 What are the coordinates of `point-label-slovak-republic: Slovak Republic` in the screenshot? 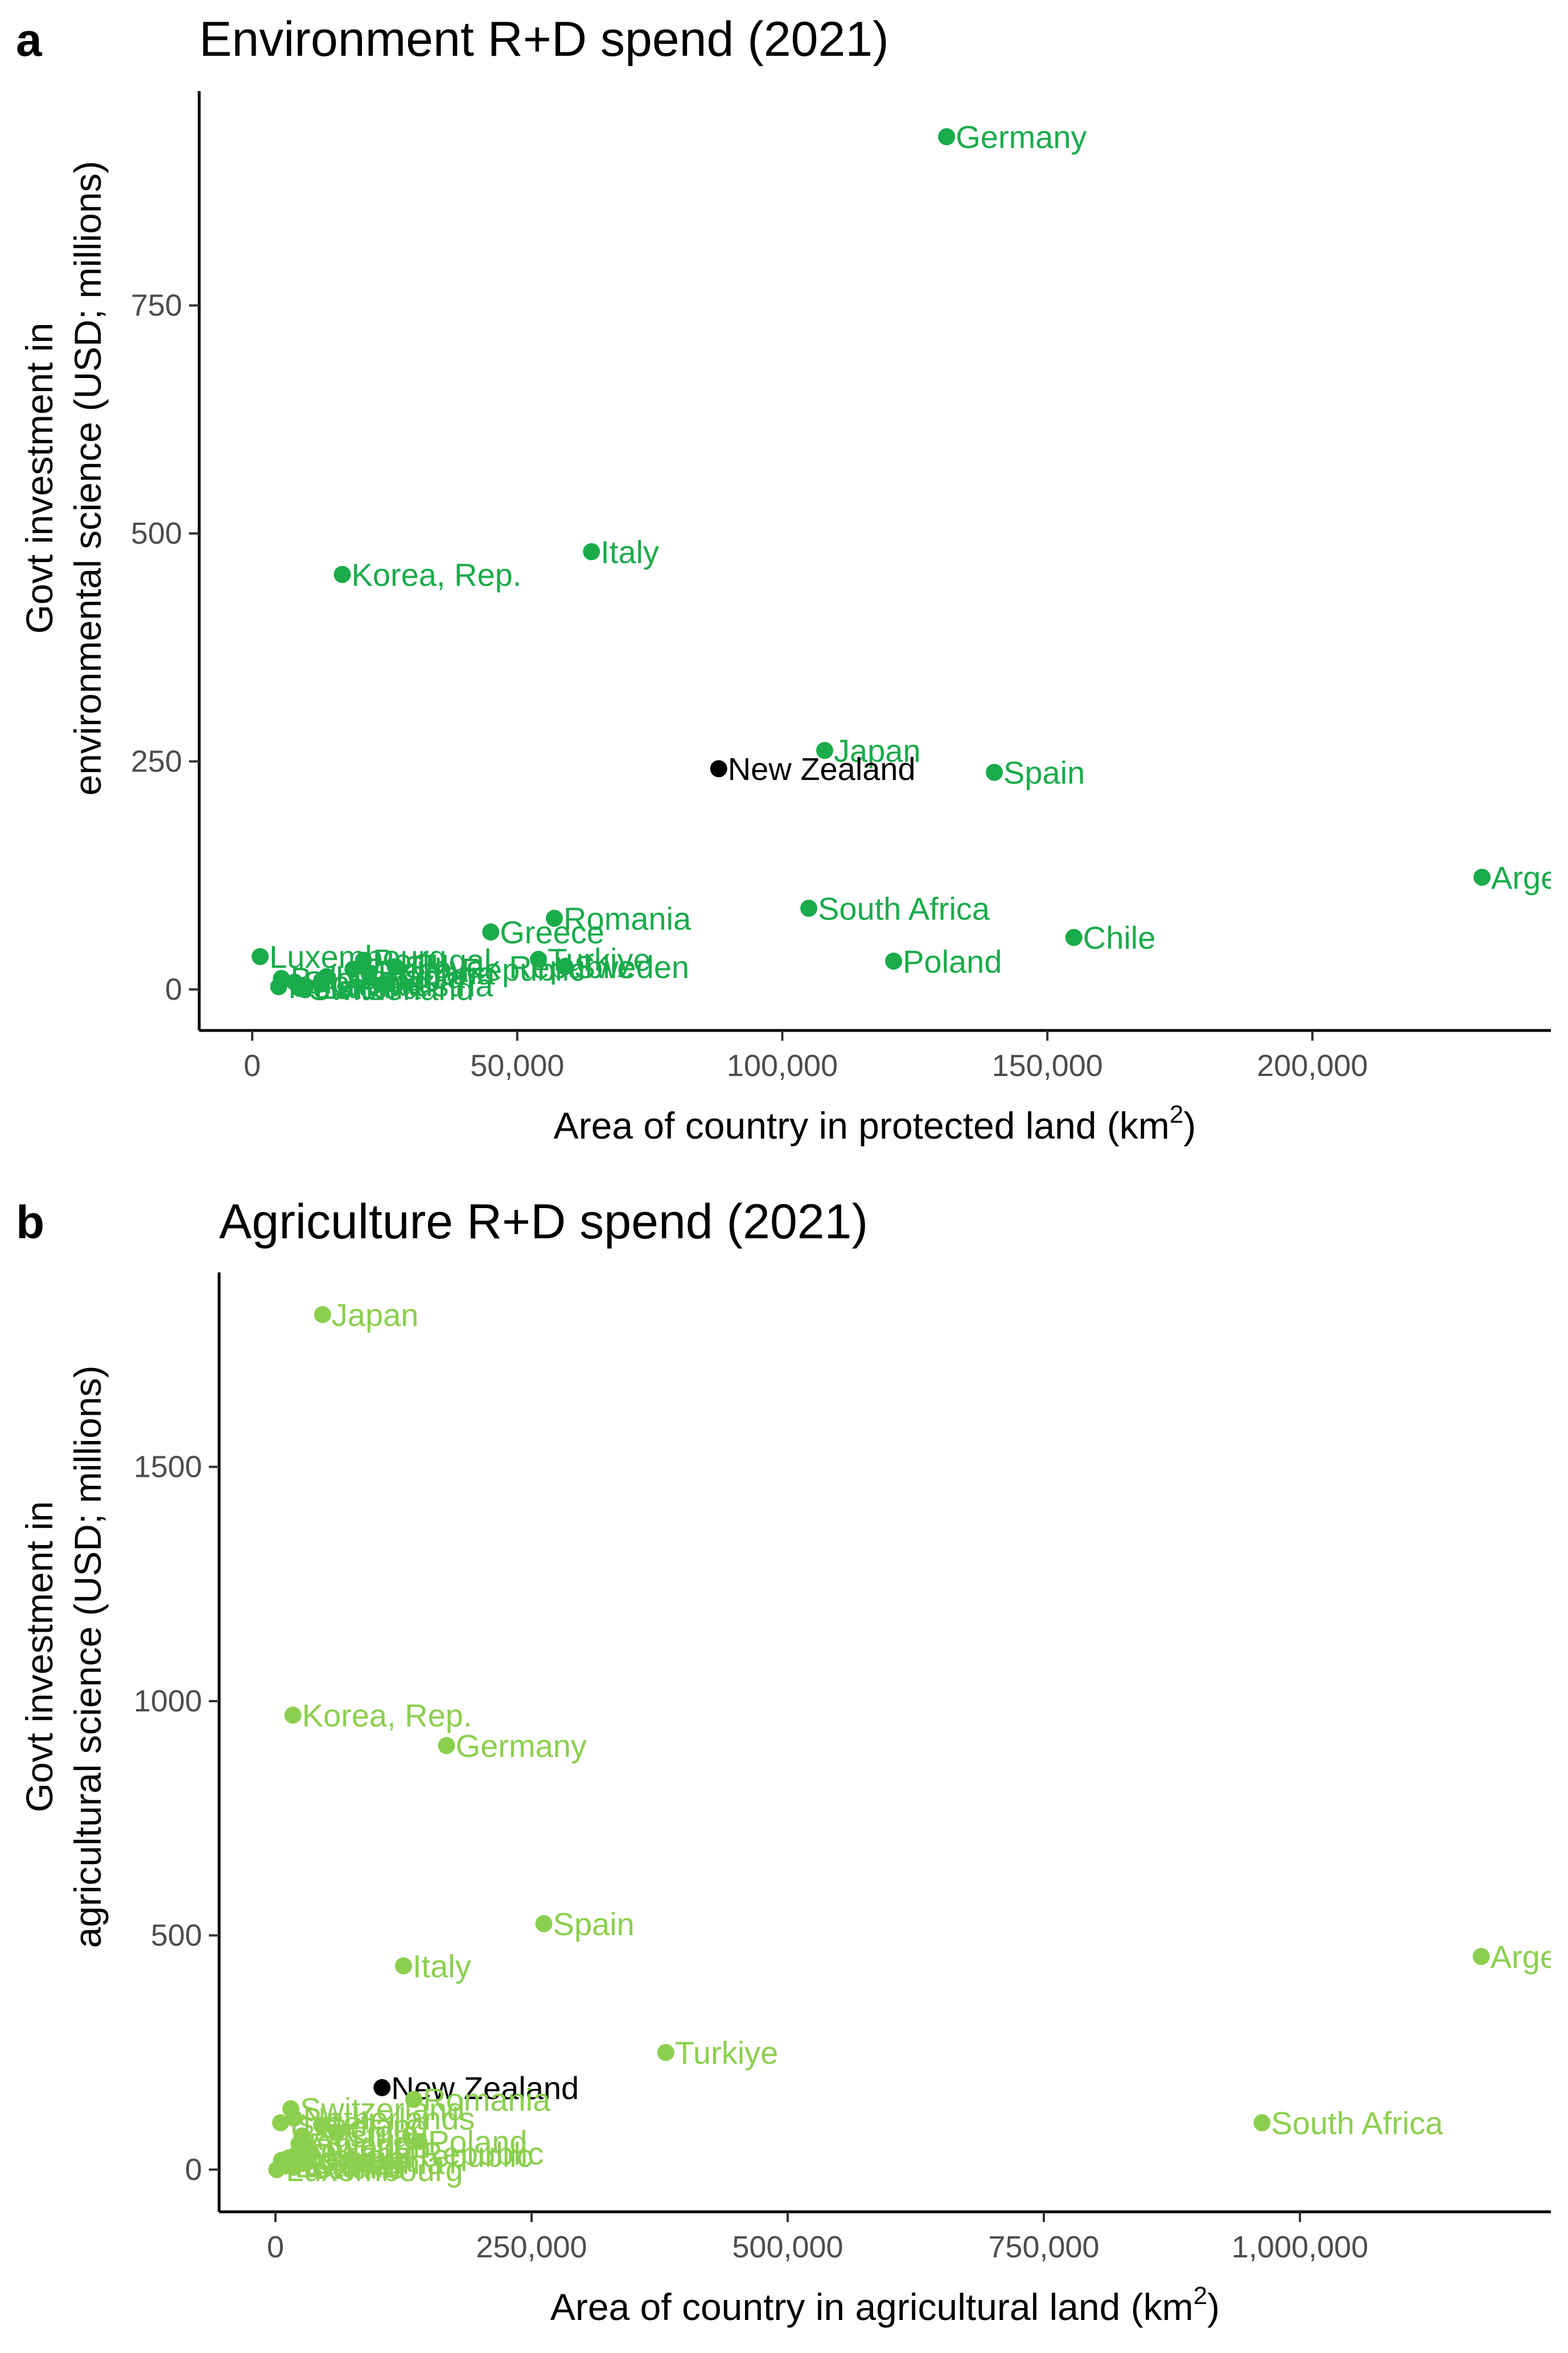 It's located at (419, 2156).